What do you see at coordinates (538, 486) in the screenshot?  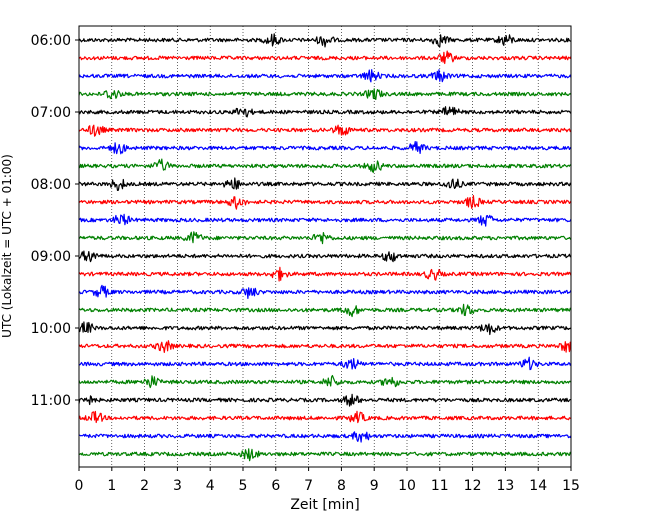 I see `x-tick-label: 14` at bounding box center [538, 486].